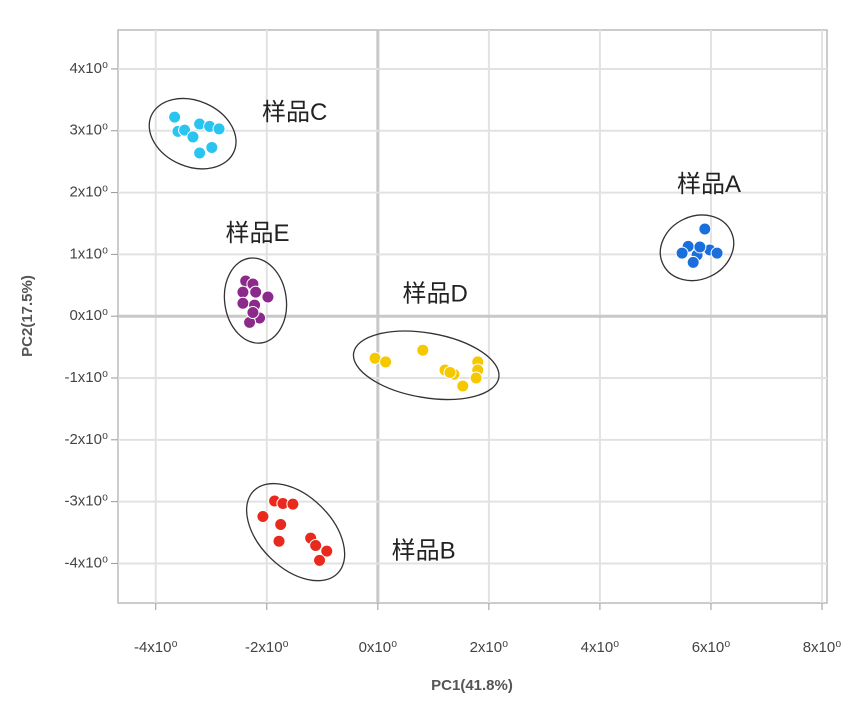 The height and width of the screenshot is (725, 854). Describe the element at coordinates (267, 647) in the screenshot. I see `x-tick-label: -2x10⁰` at that location.